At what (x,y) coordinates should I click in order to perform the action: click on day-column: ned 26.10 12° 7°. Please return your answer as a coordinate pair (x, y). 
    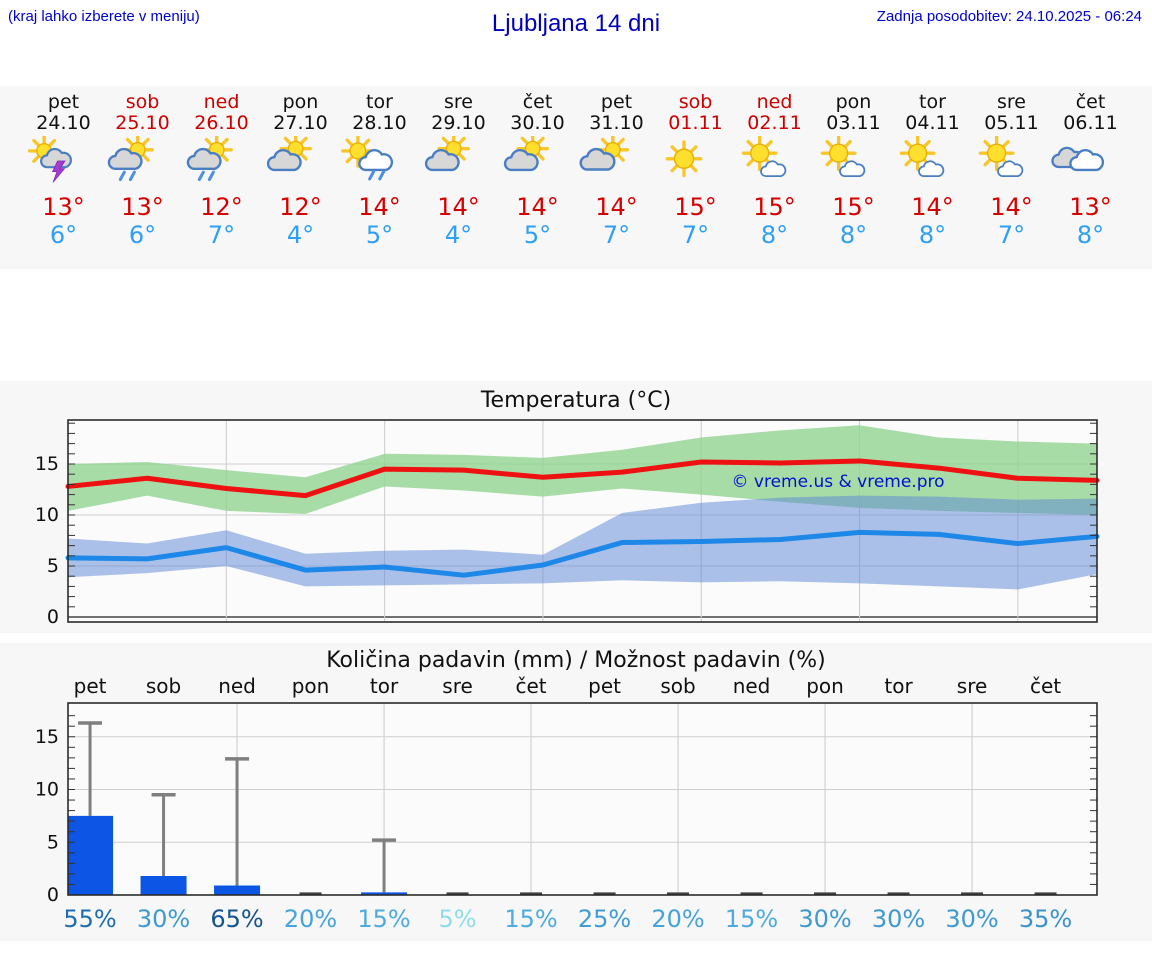
    Looking at the image, I should click on (221, 180).